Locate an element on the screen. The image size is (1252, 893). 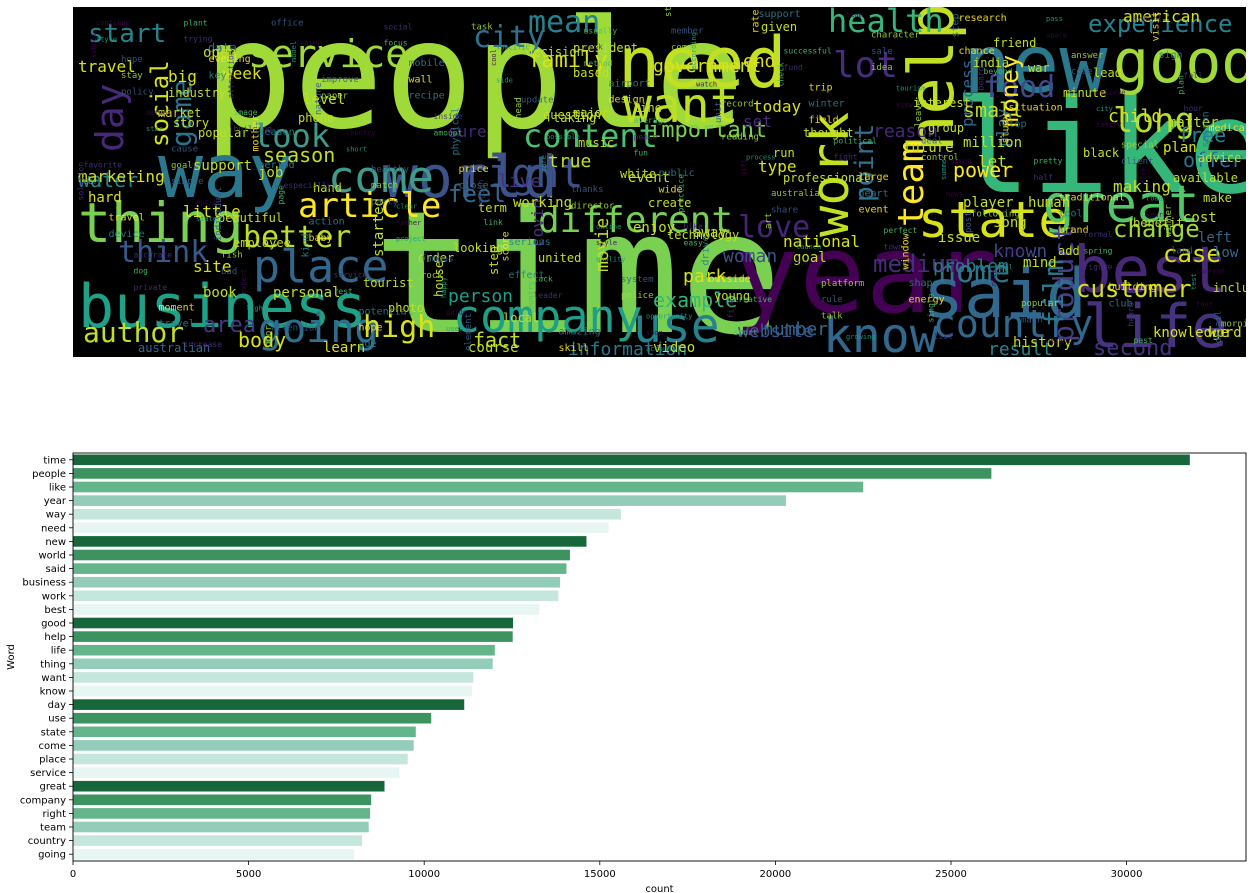
cloud-word: home is located at coordinates (974, 272).